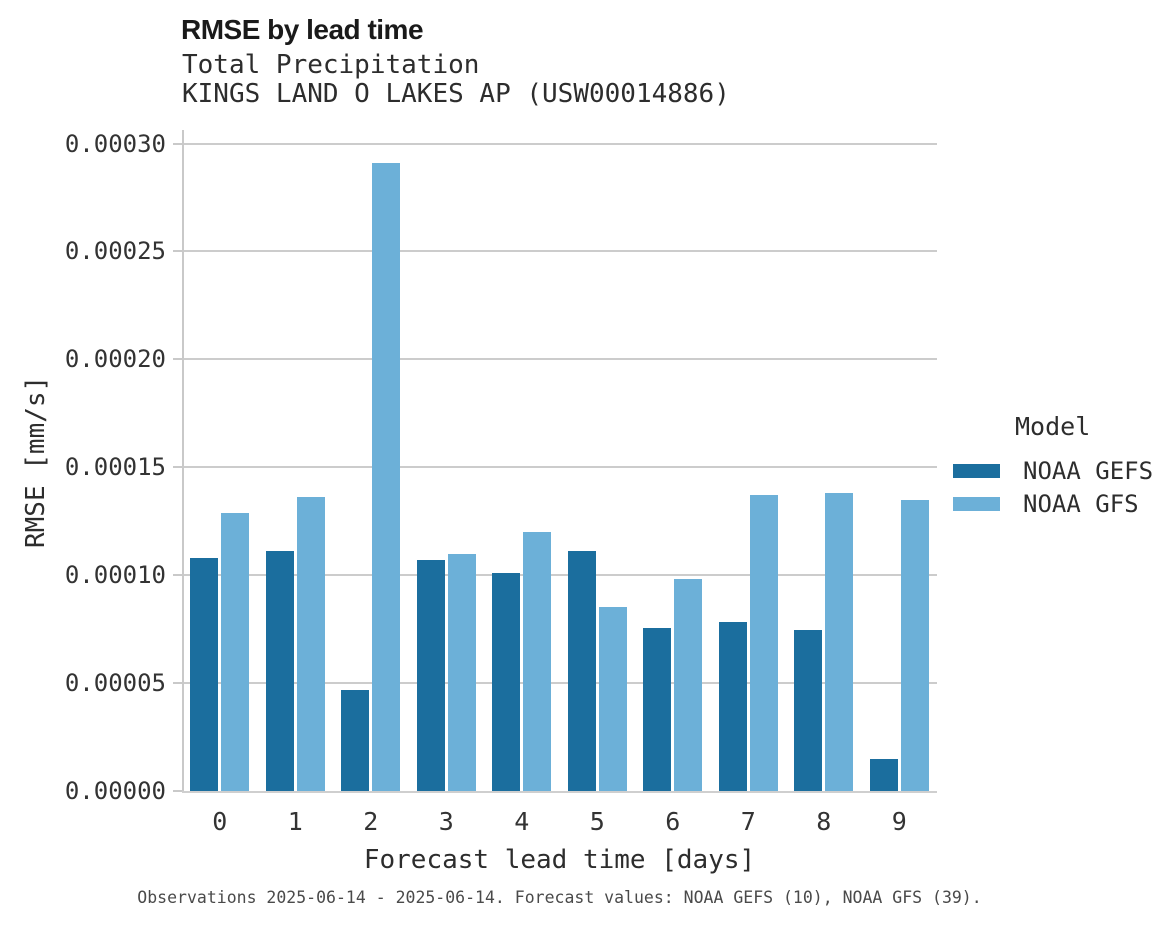 This screenshot has height=928, width=1175. Describe the element at coordinates (115, 359) in the screenshot. I see `y-tick-label: 0.00020` at that location.